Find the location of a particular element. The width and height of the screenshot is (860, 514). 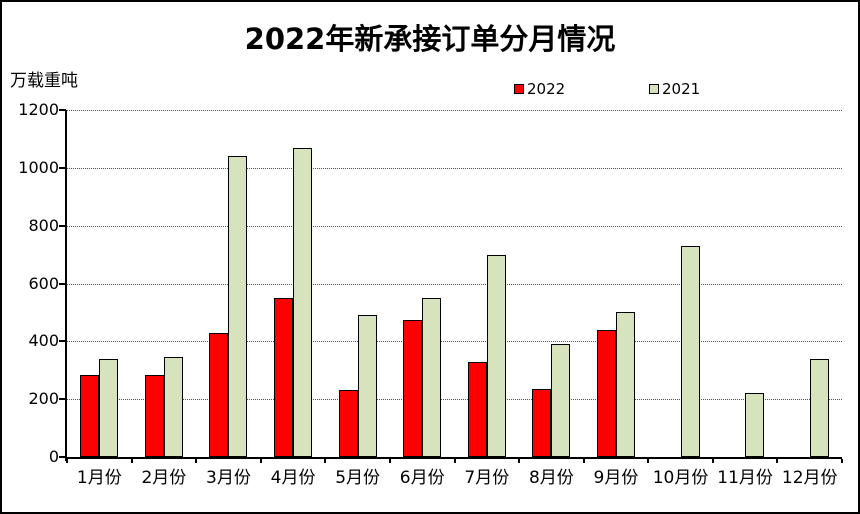

y-axis-labels: 0 200 400 600 800 1000 1200 is located at coordinates (30, 257).